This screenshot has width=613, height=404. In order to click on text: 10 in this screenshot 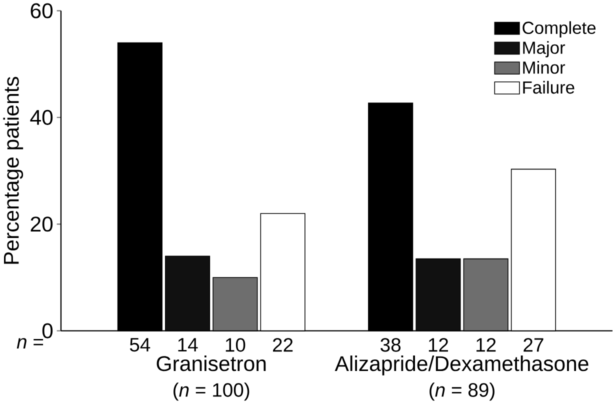, I will do `click(236, 345)`.